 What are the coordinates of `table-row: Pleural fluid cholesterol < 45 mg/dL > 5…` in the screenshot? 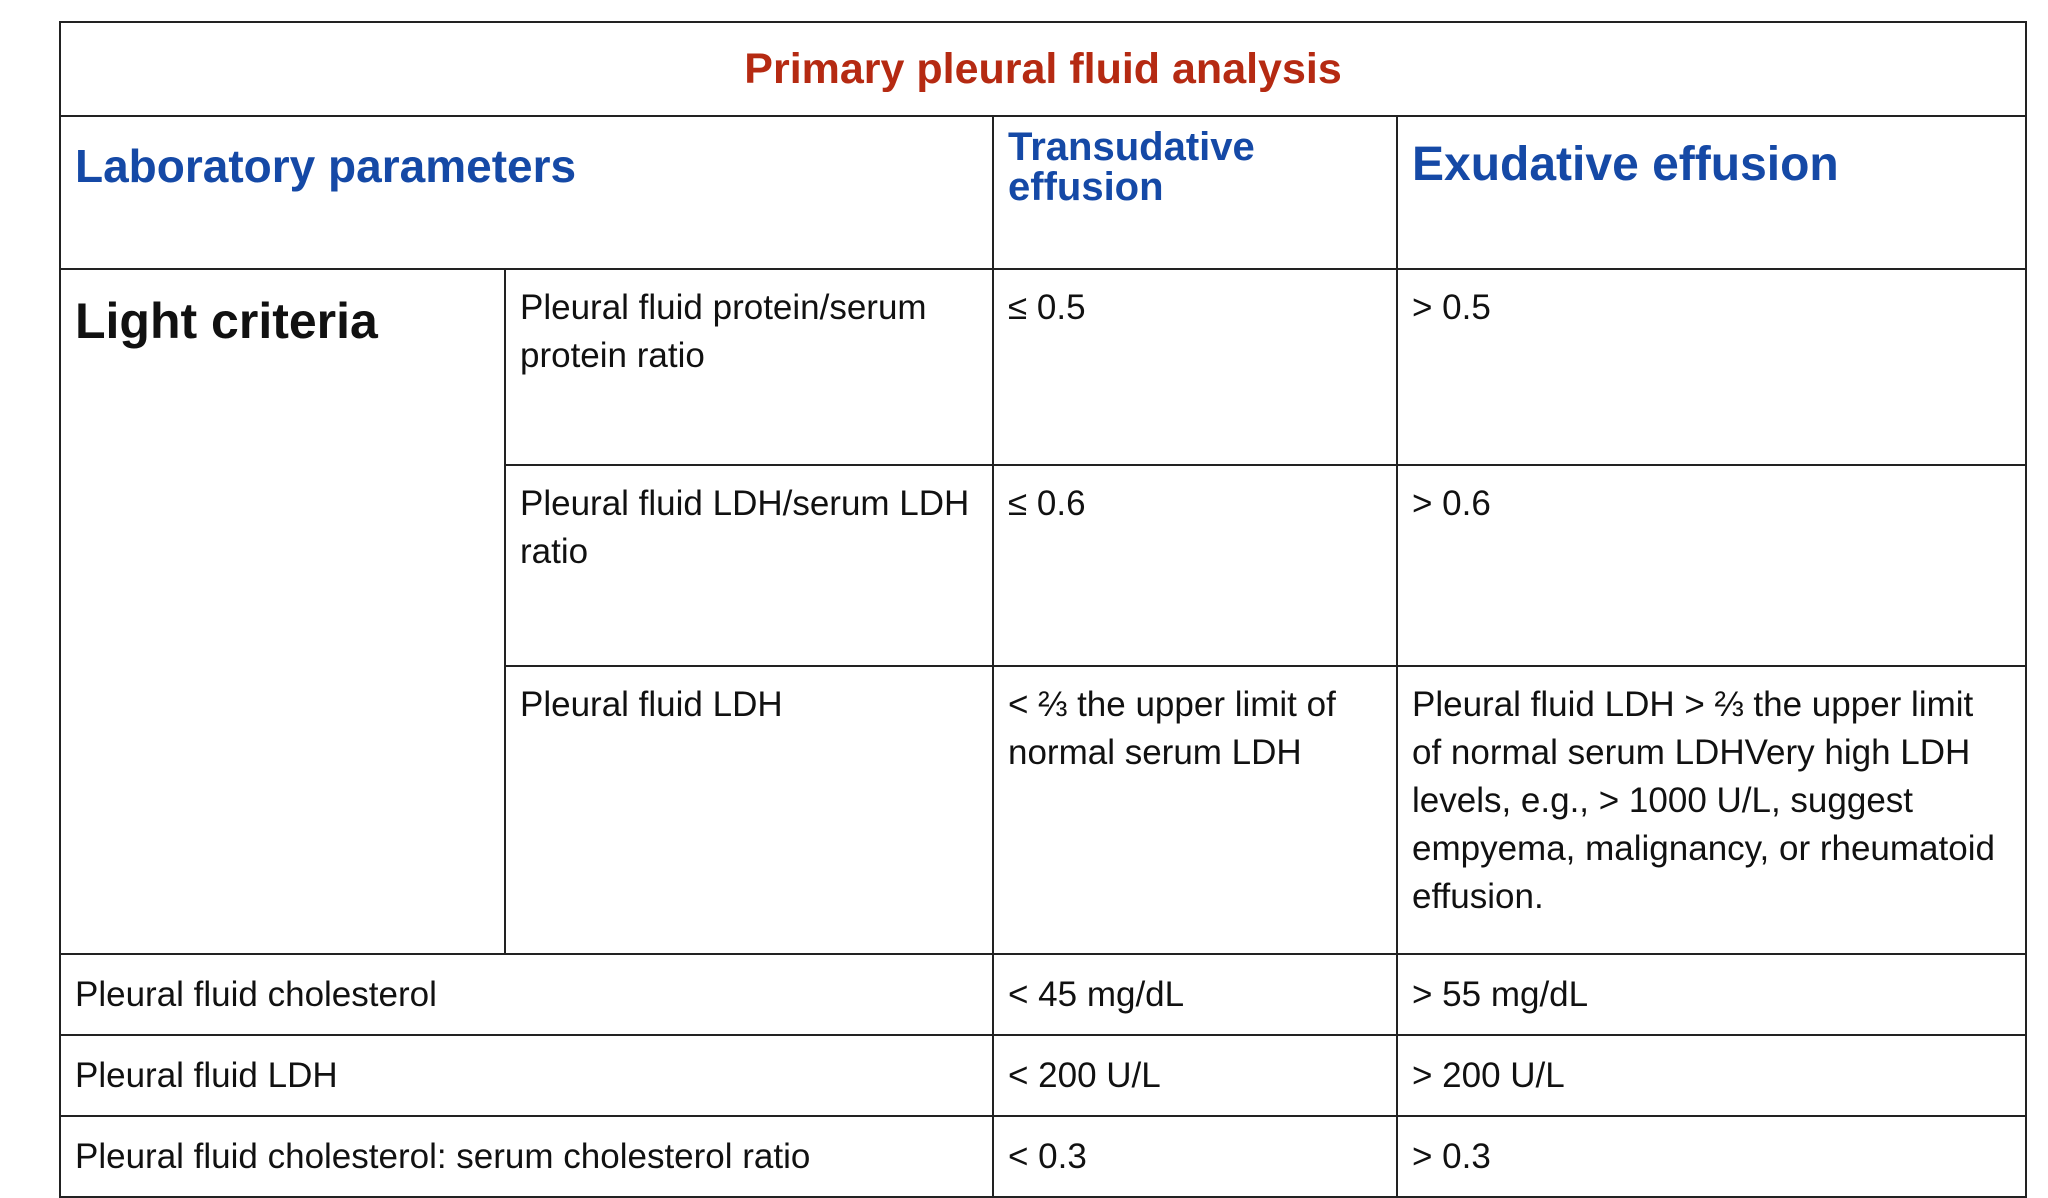 It's located at (1043, 994).